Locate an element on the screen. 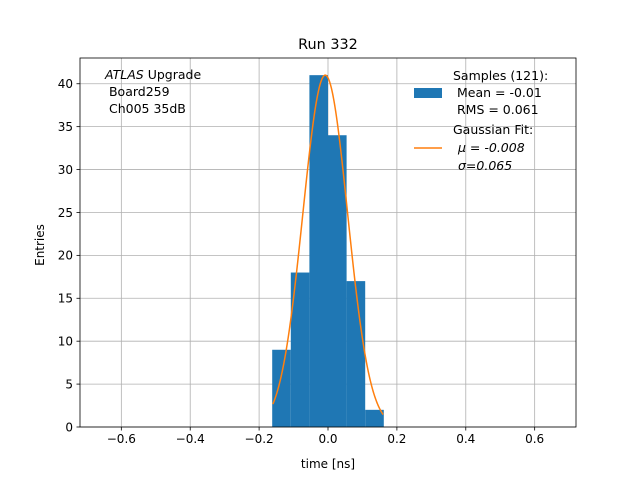 This screenshot has width=640, height=484. y-tick-label: 15 is located at coordinates (65, 299).